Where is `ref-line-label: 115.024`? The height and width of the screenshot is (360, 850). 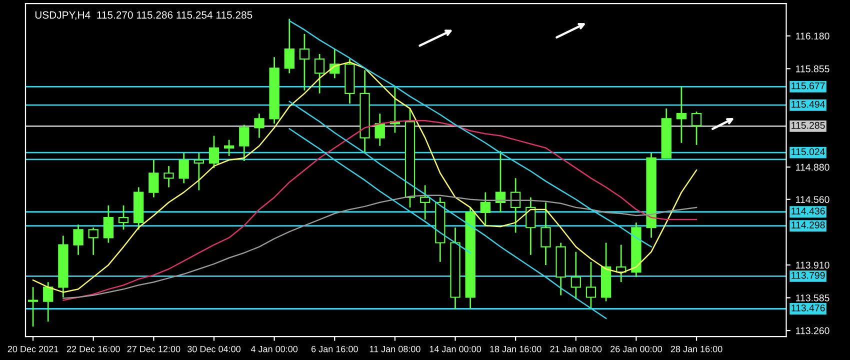 ref-line-label: 115.024 is located at coordinates (808, 152).